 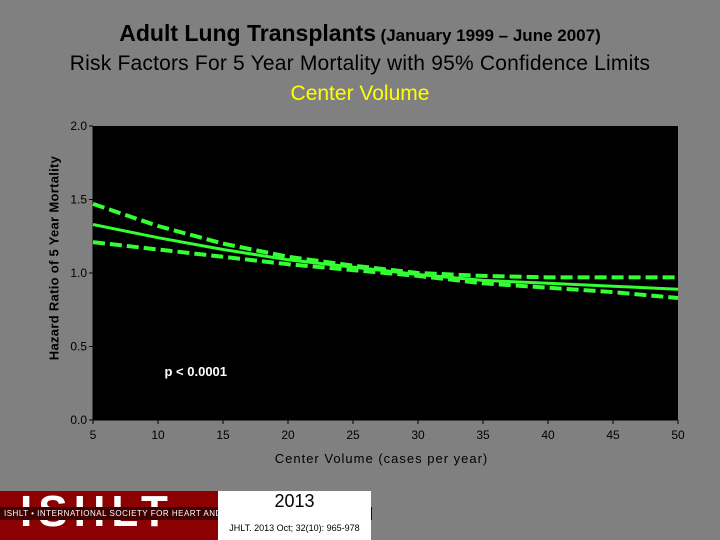 What do you see at coordinates (613, 435) in the screenshot?
I see `x-tick-label: 45` at bounding box center [613, 435].